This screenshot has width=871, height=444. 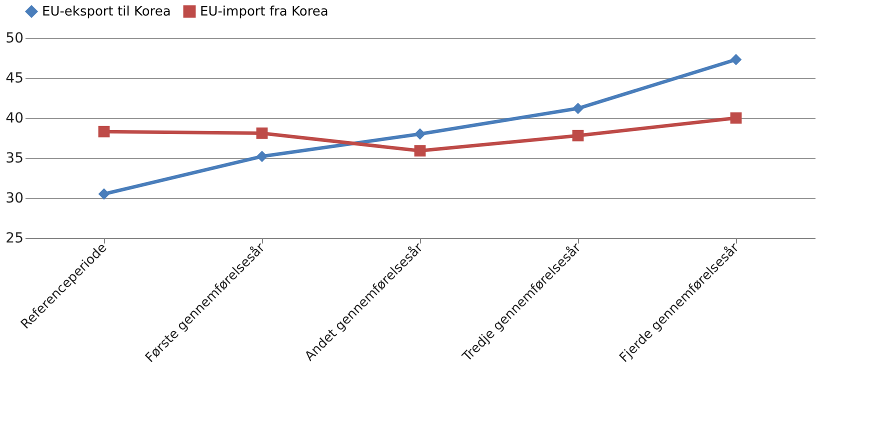 I want to click on y-tick-label: 35, so click(x=15, y=158).